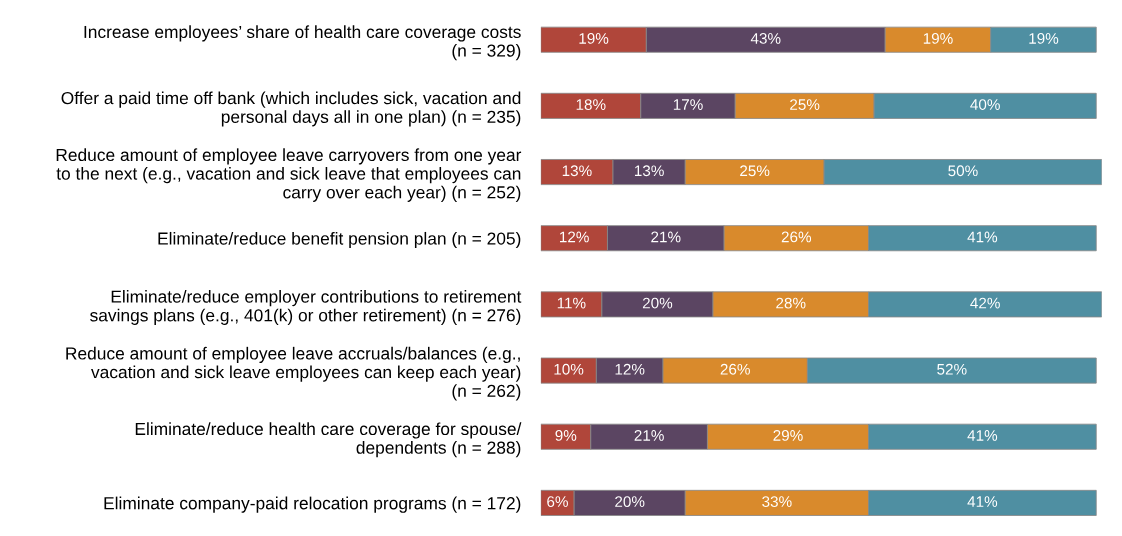 This screenshot has height=536, width=1122. Describe the element at coordinates (788, 435) in the screenshot. I see `data-label: 29%` at that location.